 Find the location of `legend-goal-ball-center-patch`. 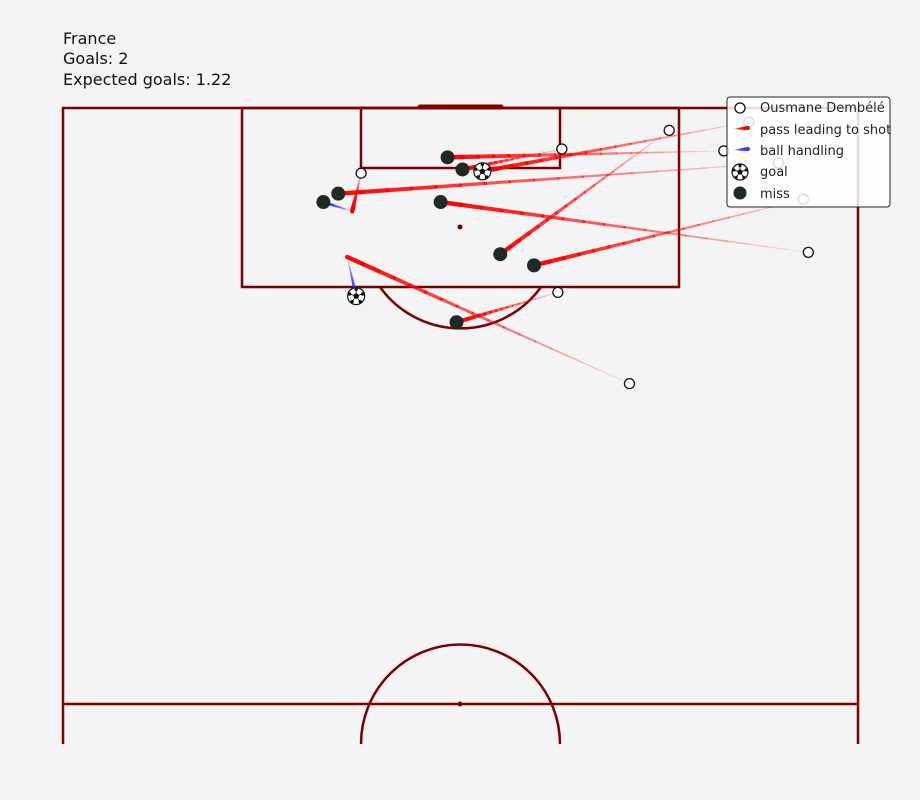

legend-goal-ball-center-patch is located at coordinates (740, 171).